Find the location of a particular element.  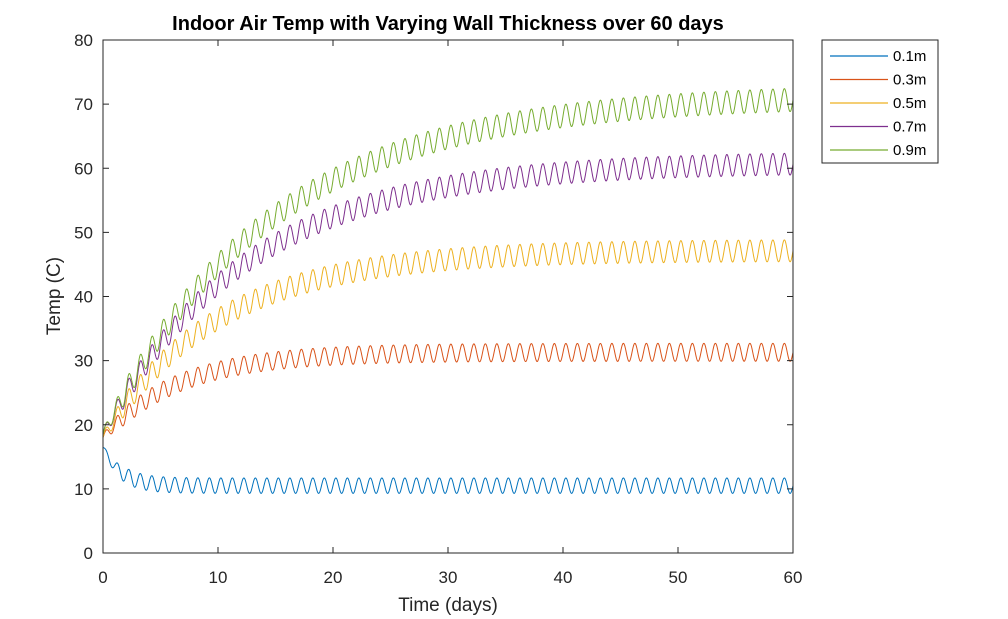

x-tick-label: 40 is located at coordinates (563, 577).